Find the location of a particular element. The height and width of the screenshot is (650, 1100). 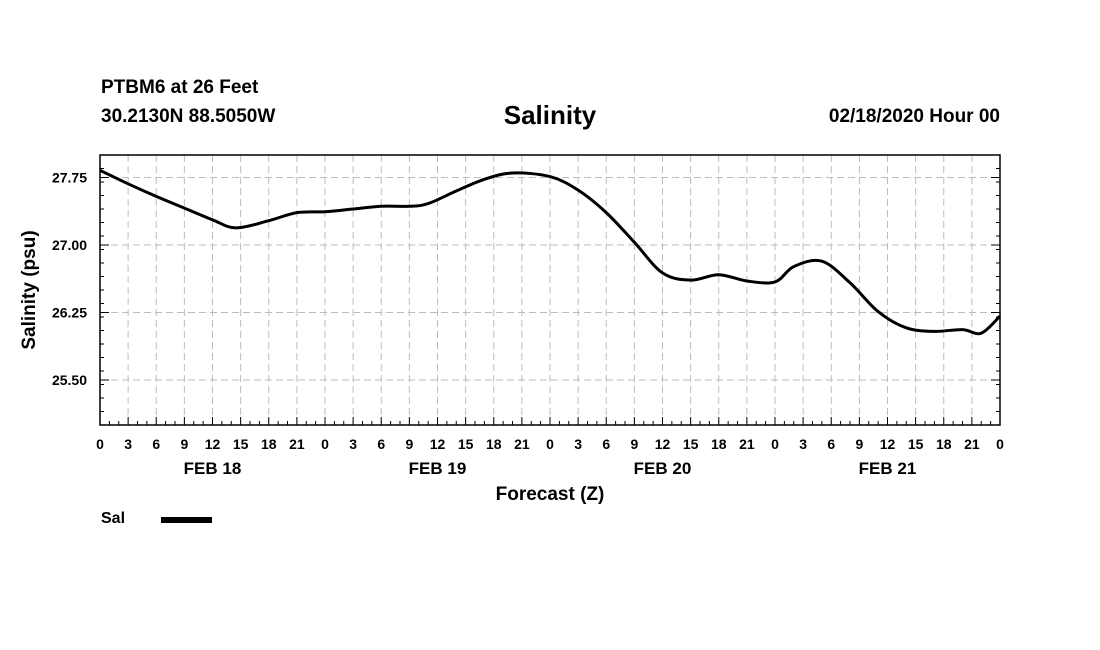

forecast-run-time: 02/18/2020 Hour 00 is located at coordinates (914, 116).